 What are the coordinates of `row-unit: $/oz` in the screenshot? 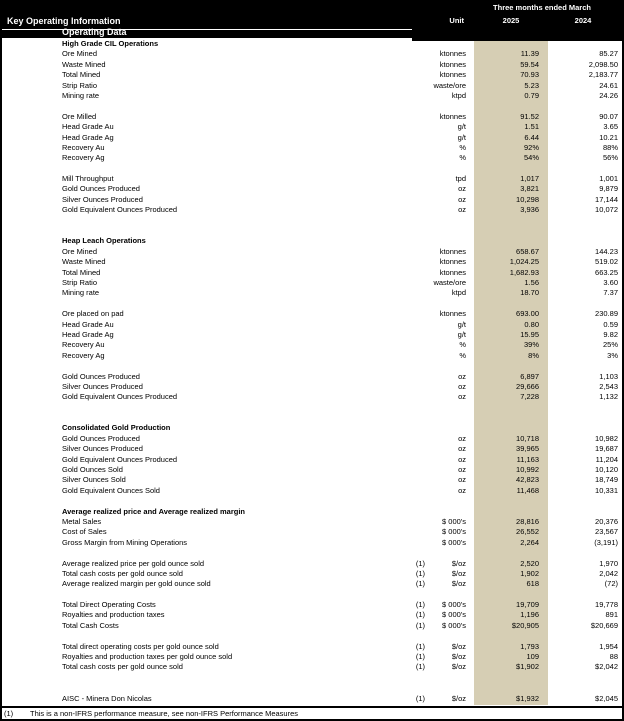 It's located at (458, 667).